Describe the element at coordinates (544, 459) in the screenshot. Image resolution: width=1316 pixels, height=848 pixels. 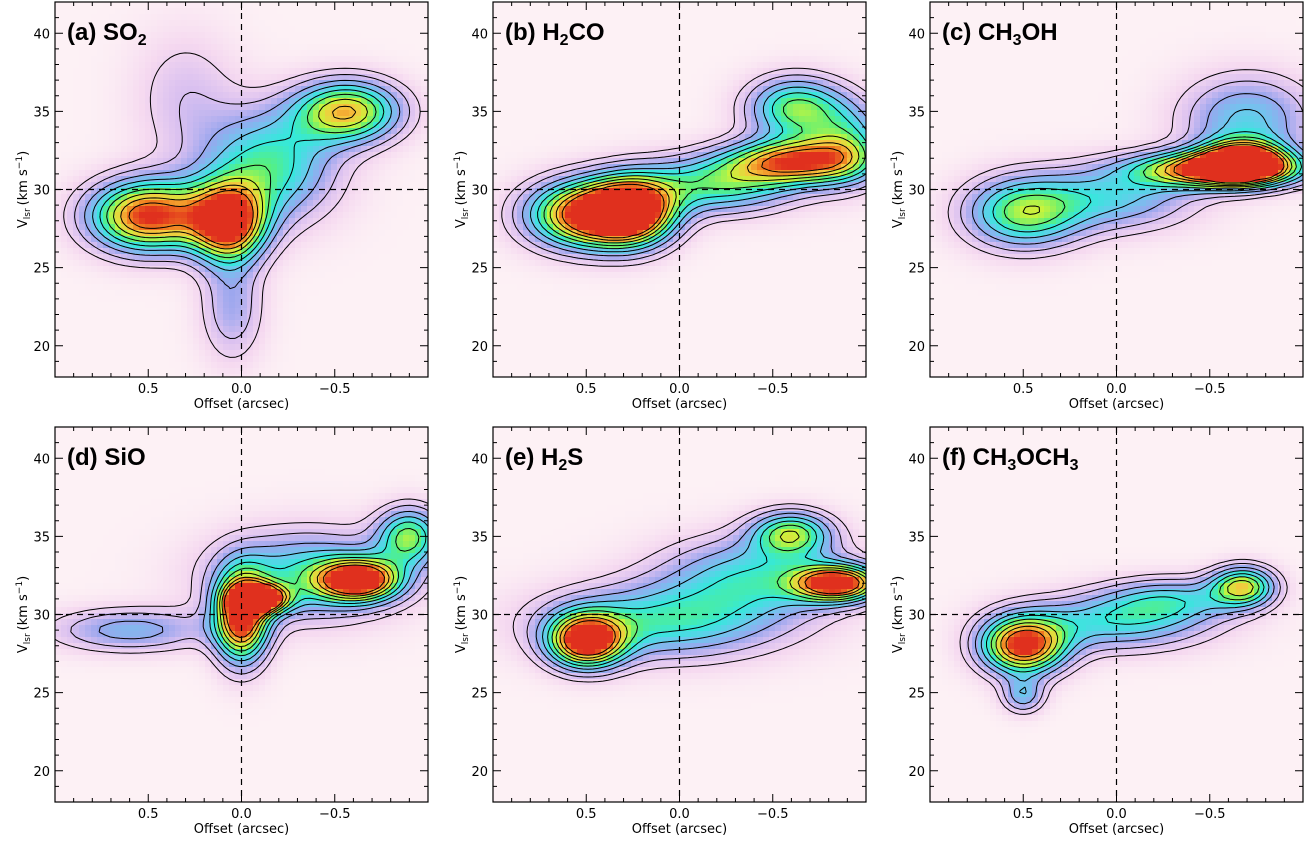
I see `panel-title: (e) H2S` at that location.